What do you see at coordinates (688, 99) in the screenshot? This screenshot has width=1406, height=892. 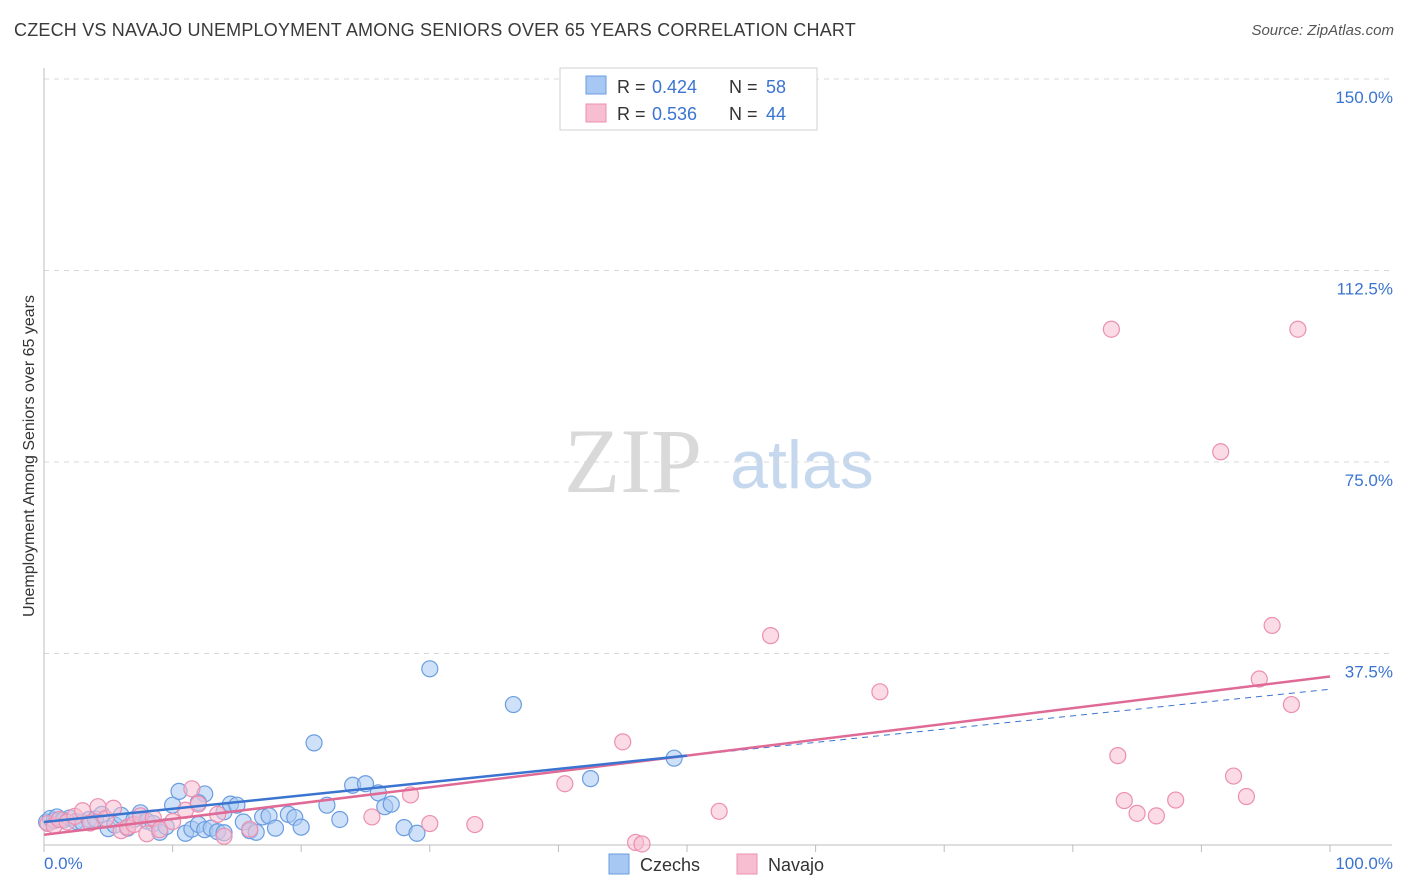 I see `stats-legend: R = 0.424 N = 58 R = 0.536 N = 44` at bounding box center [688, 99].